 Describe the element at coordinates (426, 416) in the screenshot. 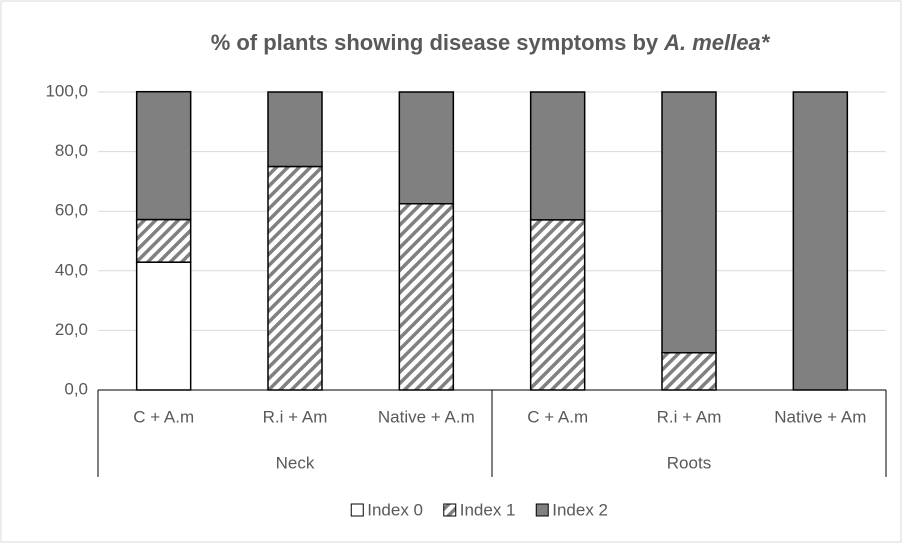

I see `x-tick-label: Native + A.m` at that location.